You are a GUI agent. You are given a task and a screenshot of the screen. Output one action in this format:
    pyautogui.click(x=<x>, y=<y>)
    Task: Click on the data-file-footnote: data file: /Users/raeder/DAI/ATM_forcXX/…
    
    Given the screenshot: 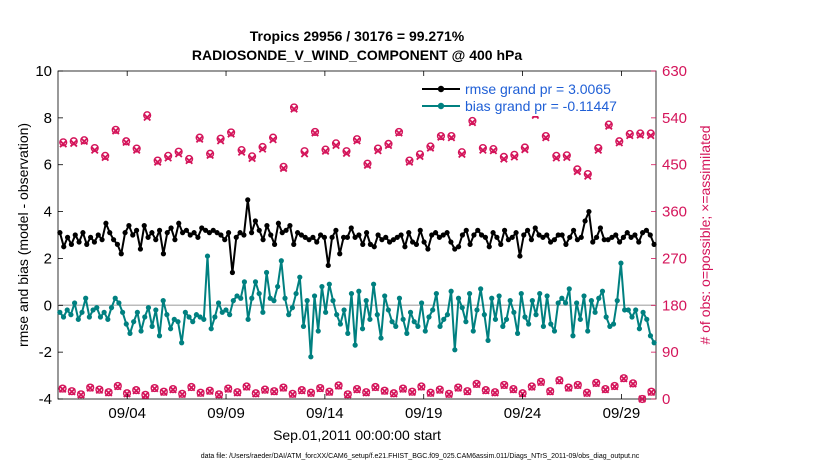 What is the action you would take?
    pyautogui.click(x=420, y=456)
    